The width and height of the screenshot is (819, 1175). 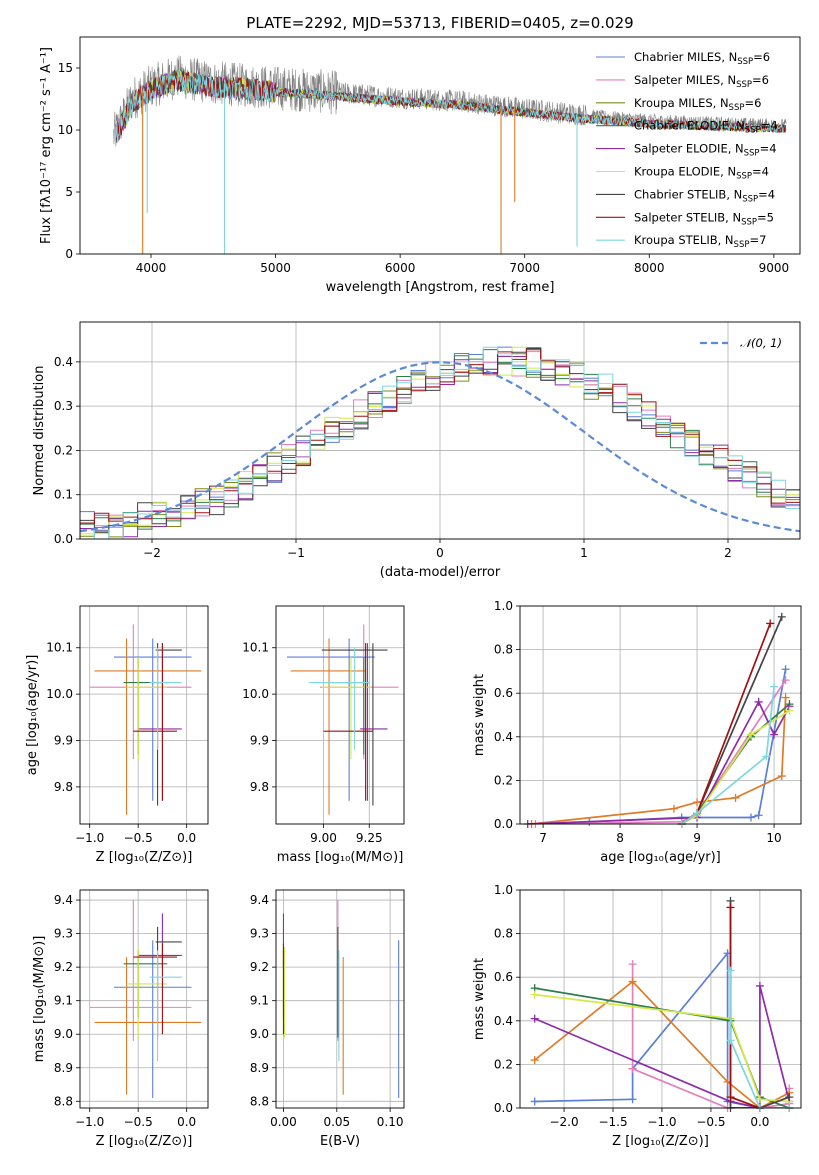 What do you see at coordinates (340, 1141) in the screenshot?
I see `x-axis-label: E(B-V)` at bounding box center [340, 1141].